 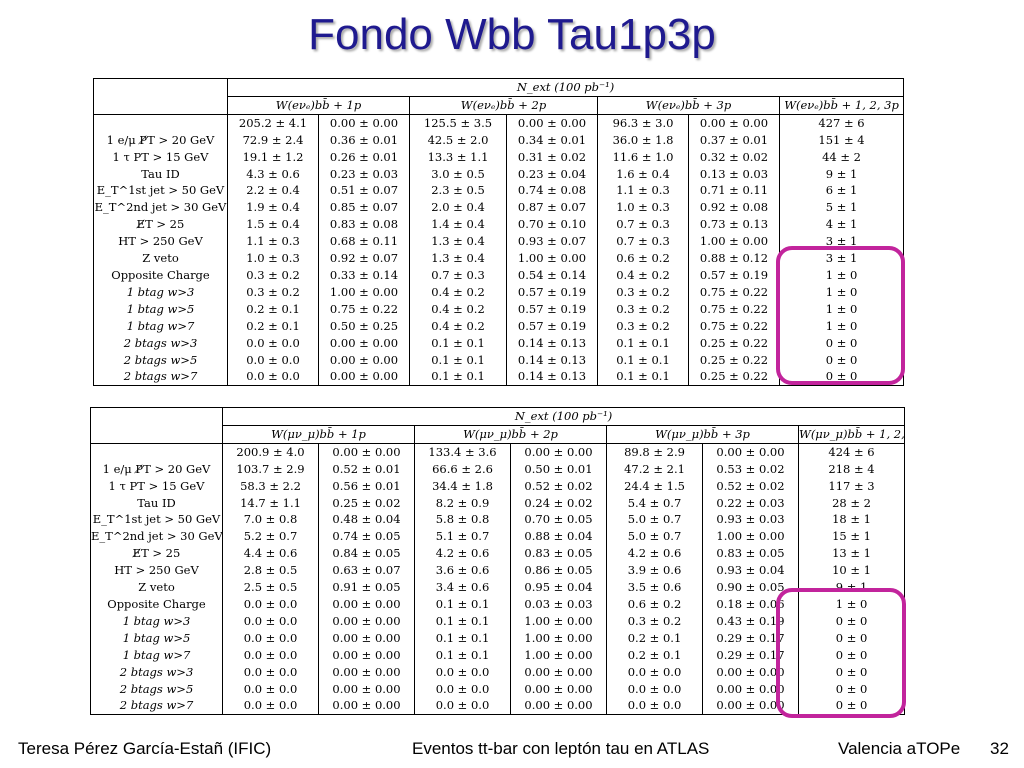 I want to click on footer-talk-title: Eventos tt-bar con leptón tau en ATLAS, so click(x=561, y=748).